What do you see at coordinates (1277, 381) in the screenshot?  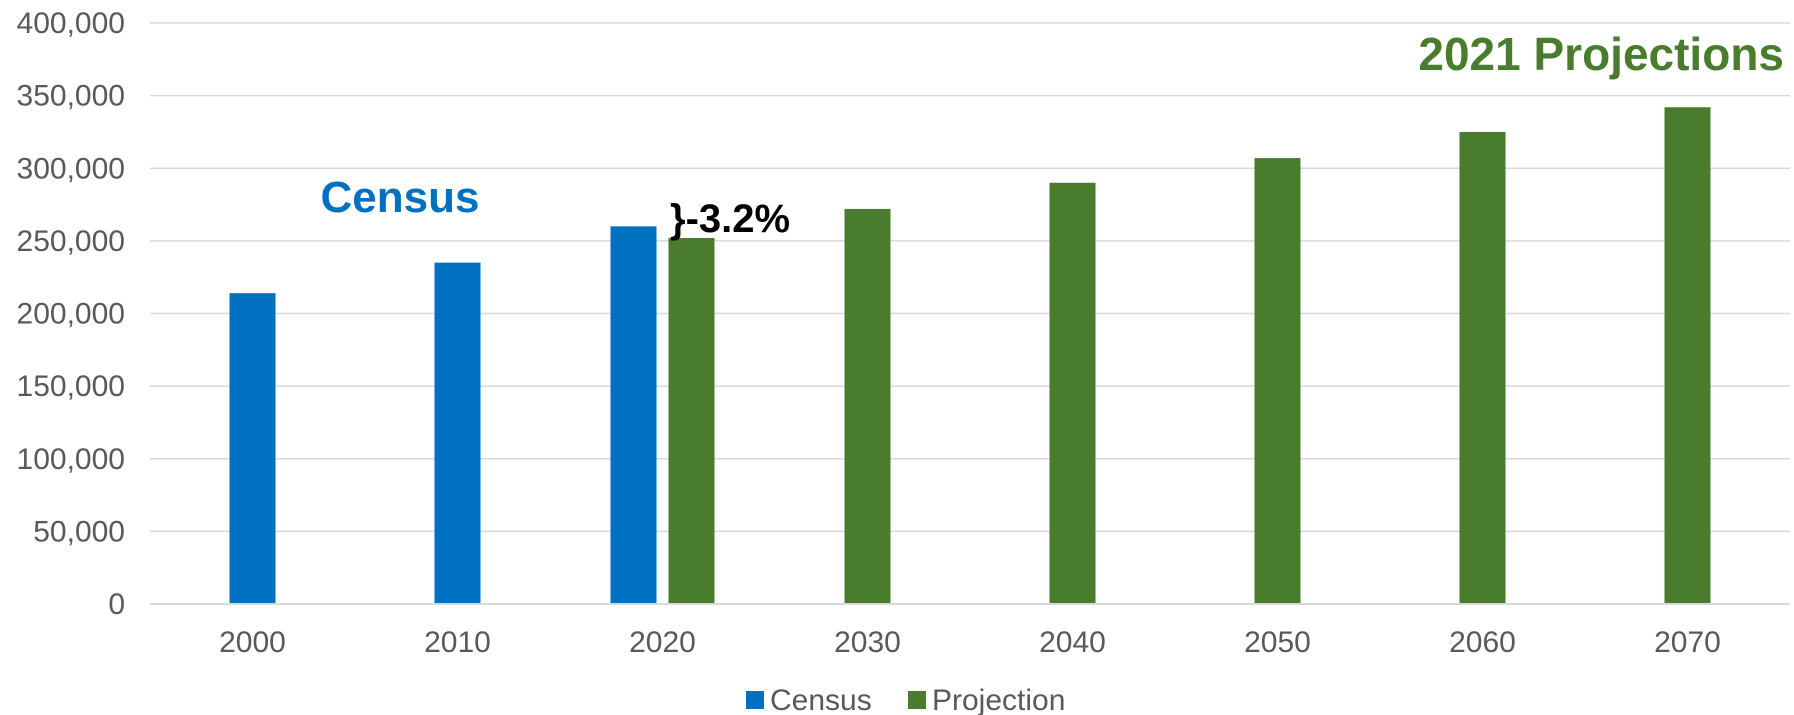 I see `bar-projection-2050` at bounding box center [1277, 381].